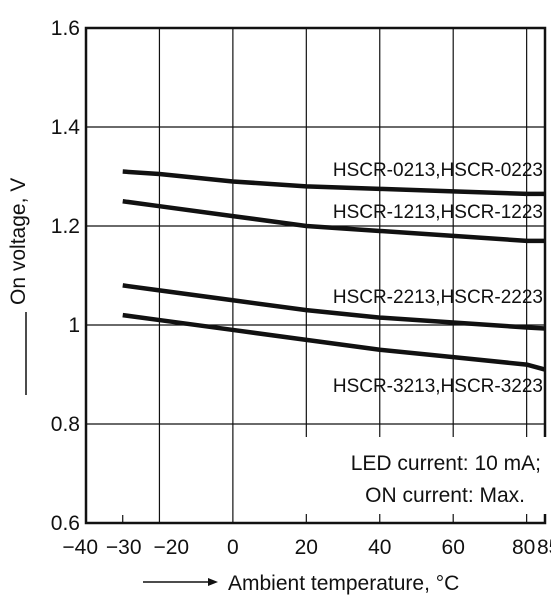  Describe the element at coordinates (65, 424) in the screenshot. I see `y-tick-label: 0.8` at that location.